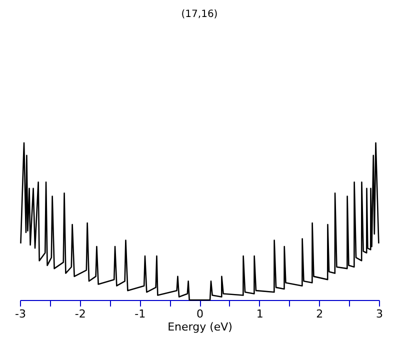 The width and height of the screenshot is (409, 345). I want to click on chart-title: (17,16), so click(199, 14).